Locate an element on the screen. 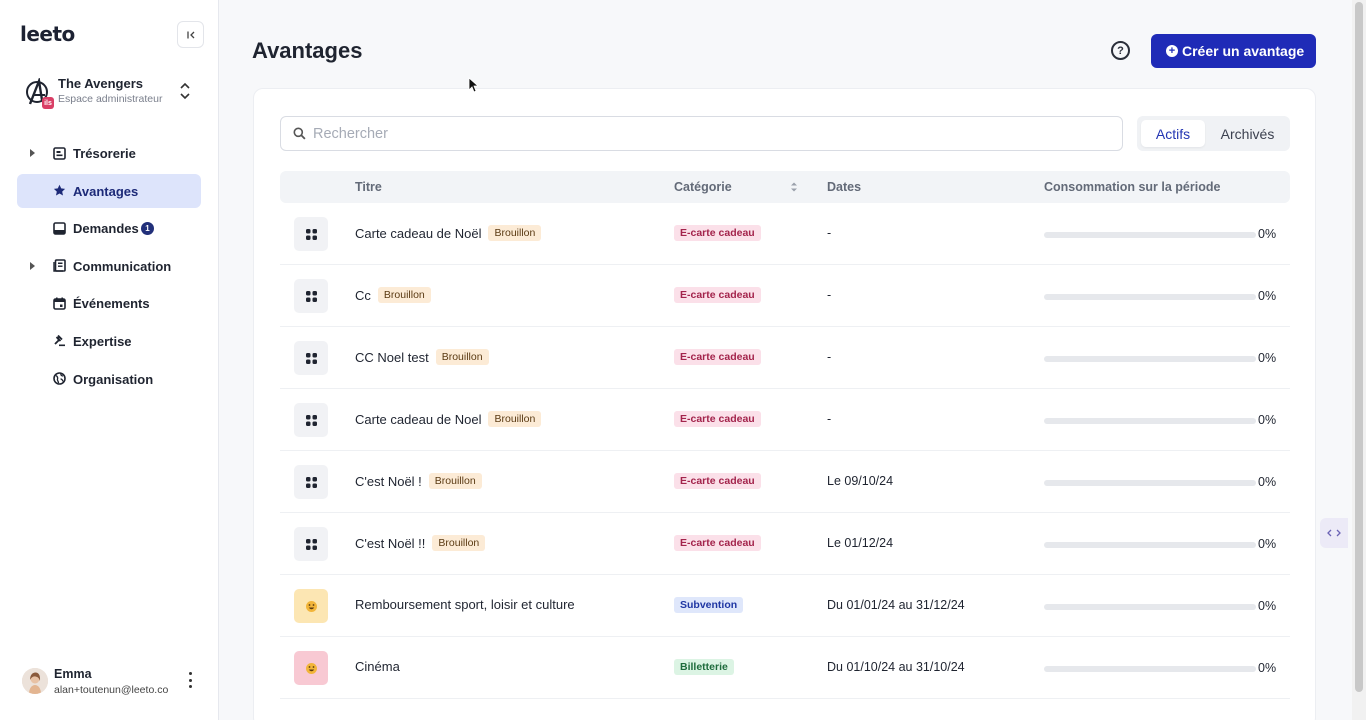 The height and width of the screenshot is (720, 1366). more-vertical-icon is located at coordinates (190, 680).